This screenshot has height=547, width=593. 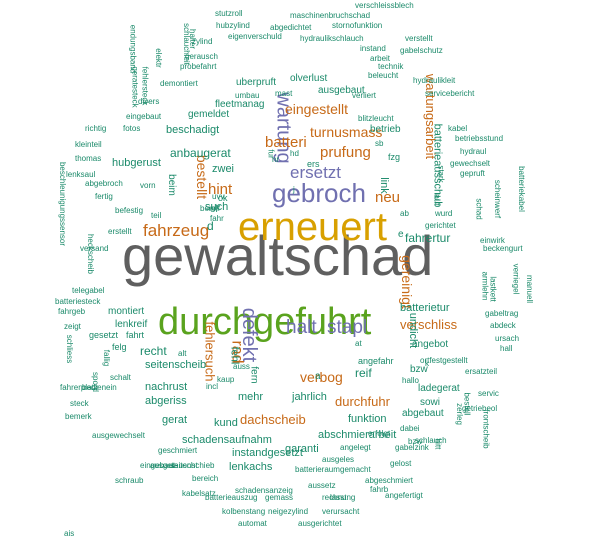 I want to click on word: divers, so click(x=149, y=101).